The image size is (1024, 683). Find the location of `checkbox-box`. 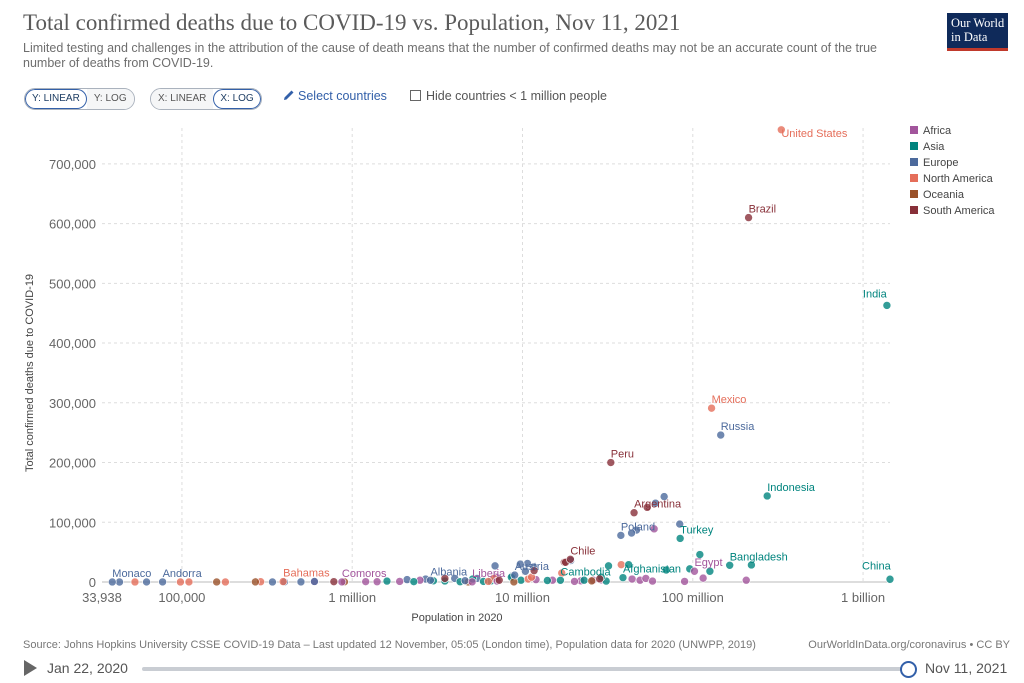

checkbox-box is located at coordinates (415, 95).